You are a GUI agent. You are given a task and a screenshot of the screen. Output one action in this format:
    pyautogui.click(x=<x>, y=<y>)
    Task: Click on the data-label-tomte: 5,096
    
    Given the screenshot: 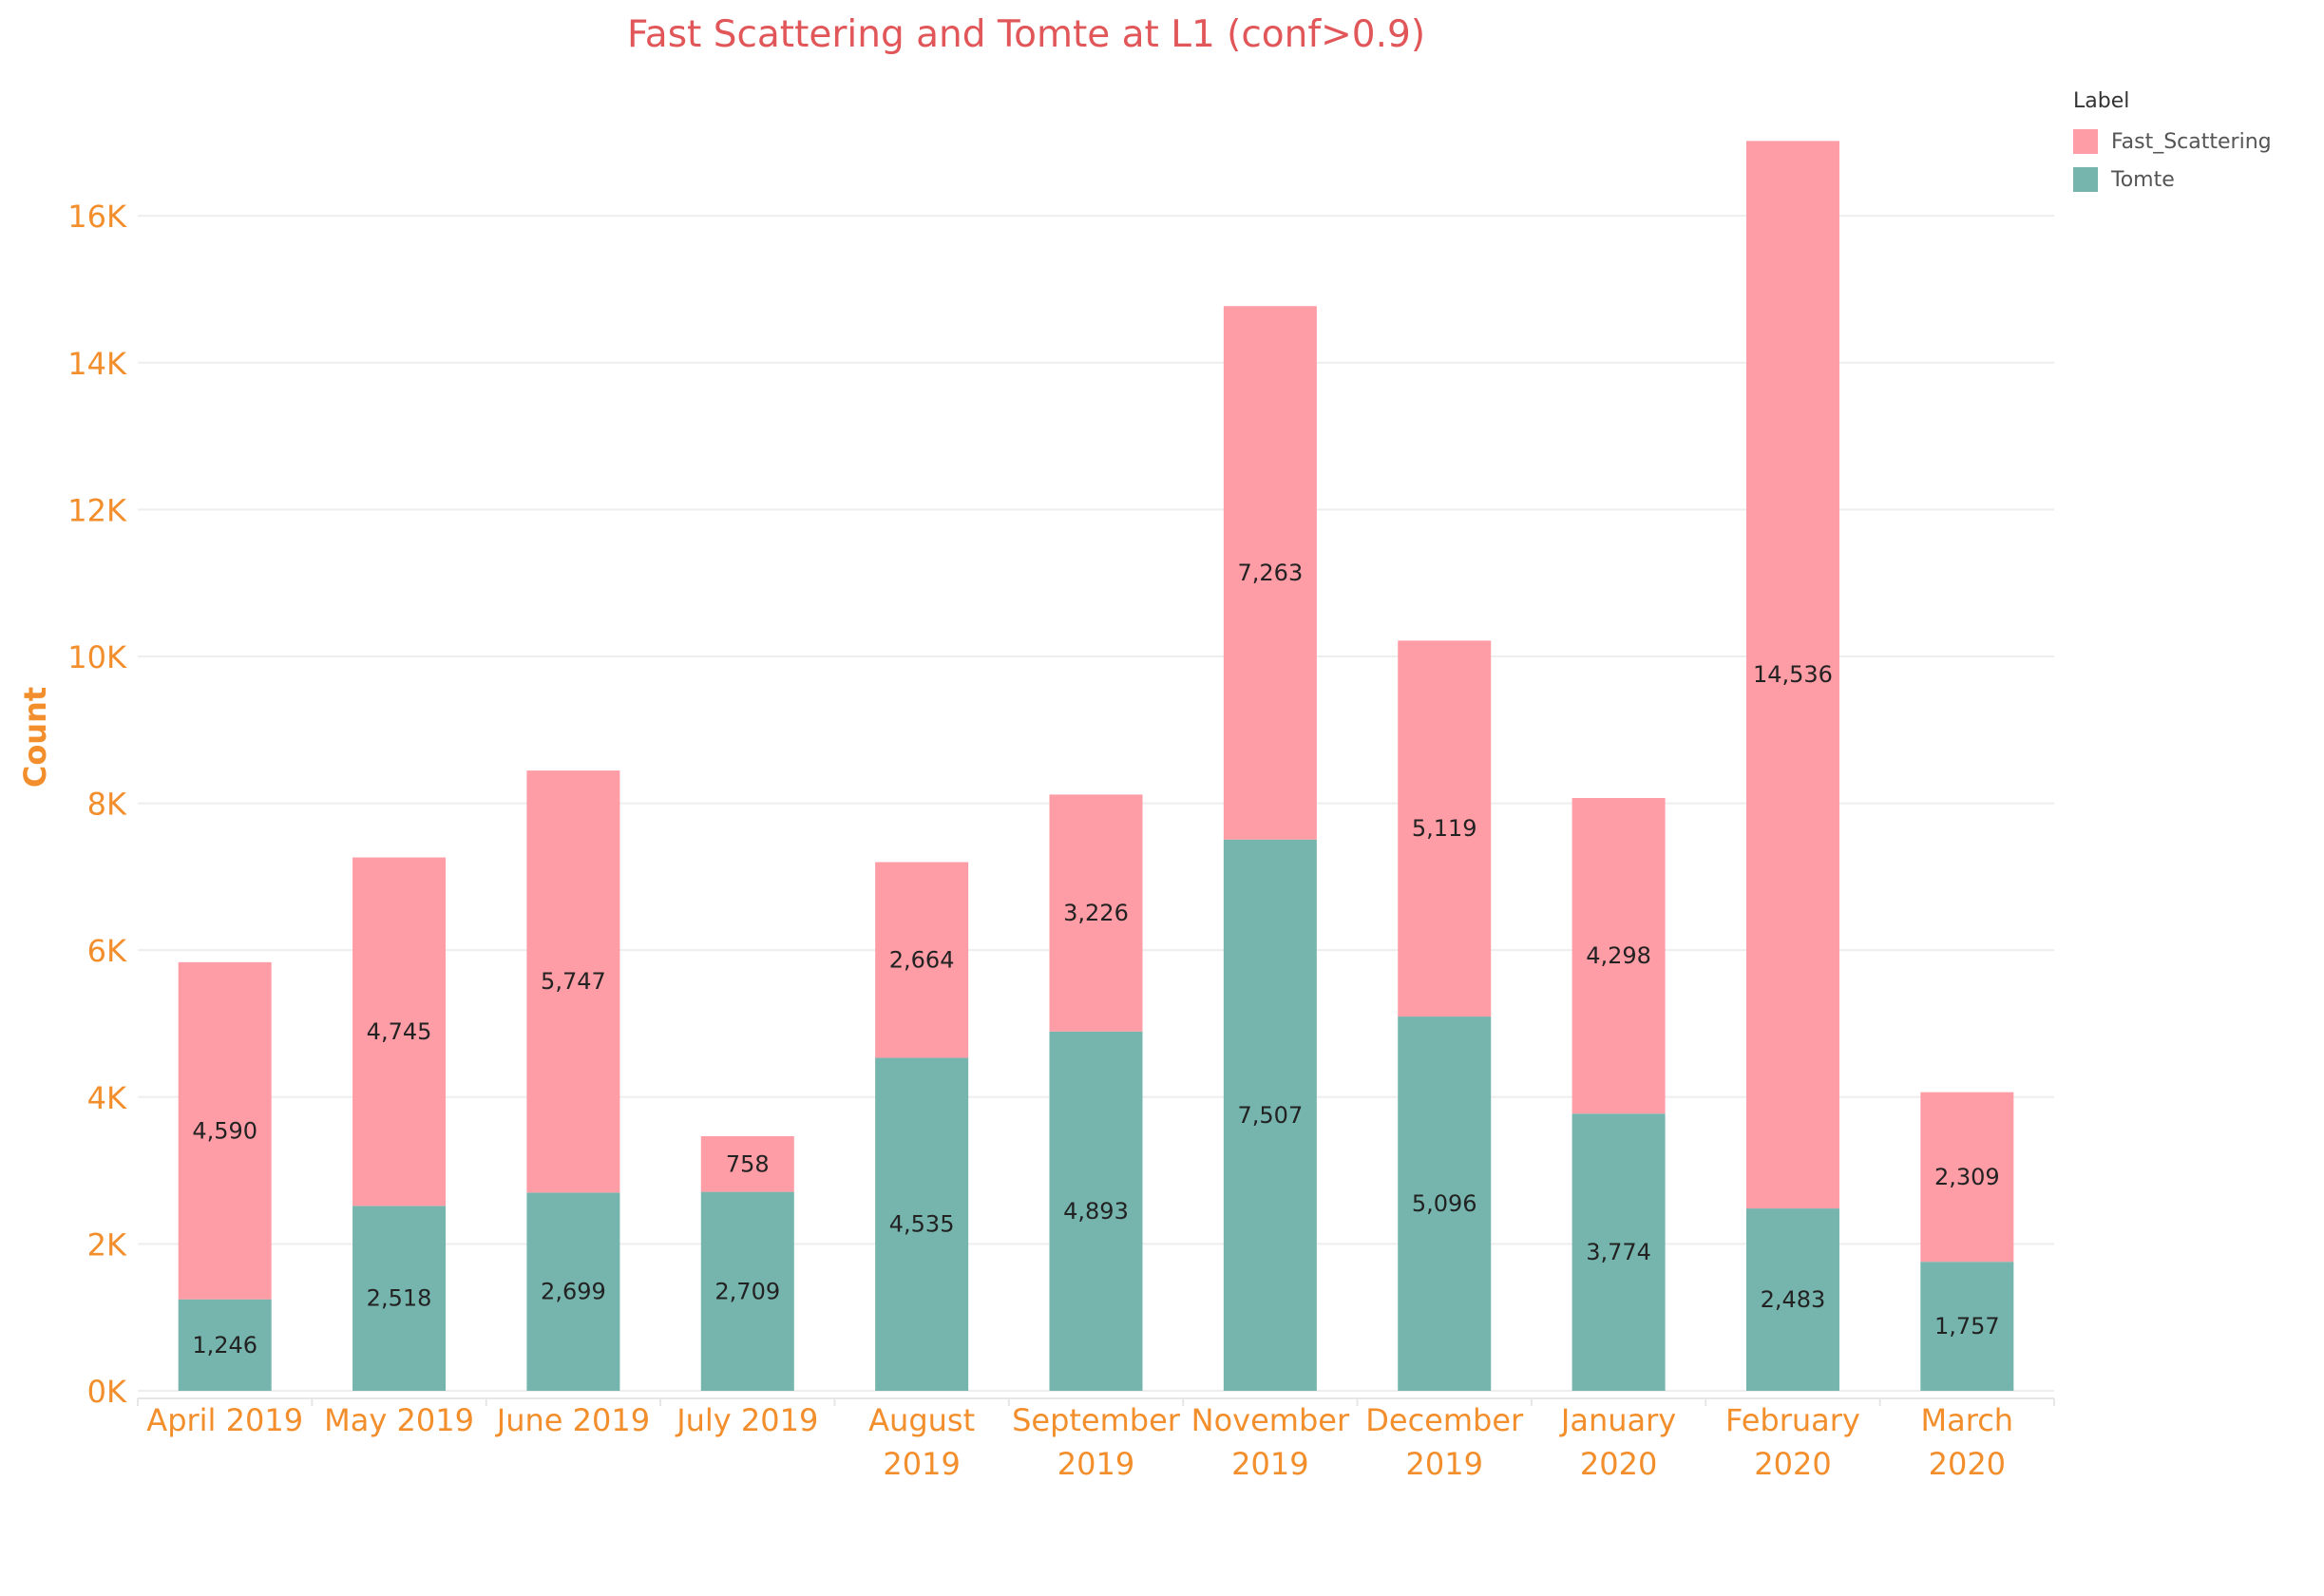 What is the action you would take?
    pyautogui.click(x=1444, y=1203)
    